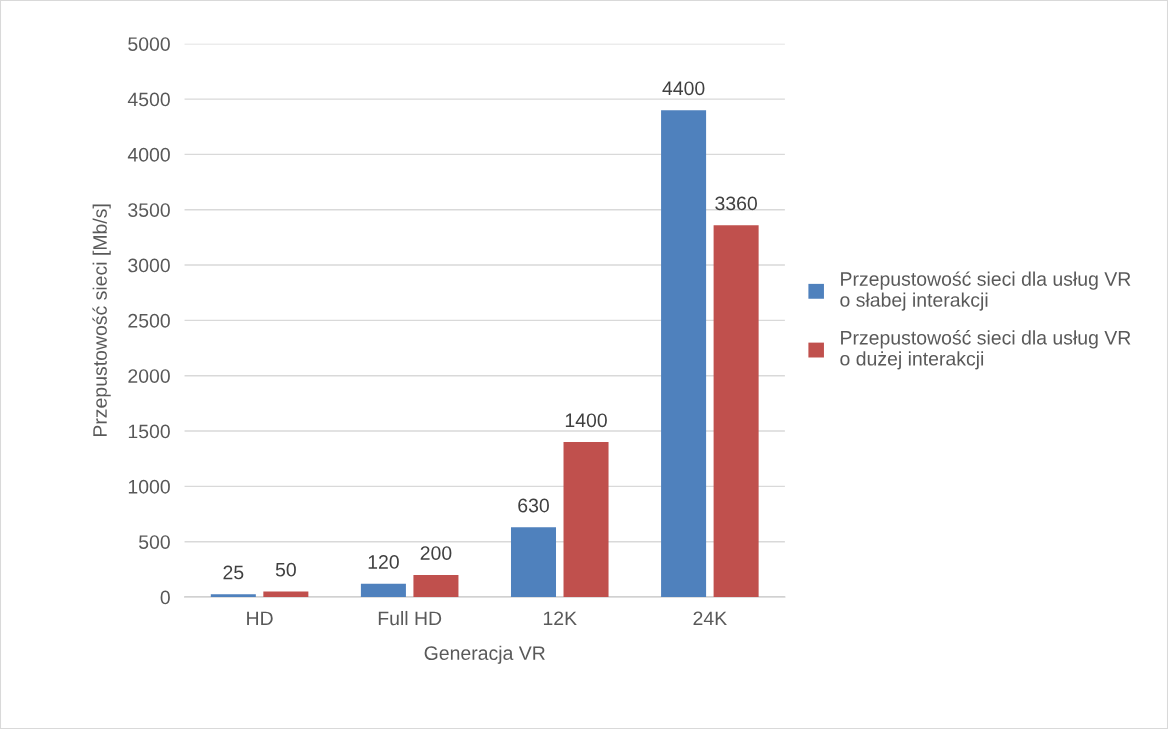 Image resolution: width=1168 pixels, height=729 pixels. I want to click on y-axis-title: Przepustowość sieci [Mb/s], so click(101, 320).